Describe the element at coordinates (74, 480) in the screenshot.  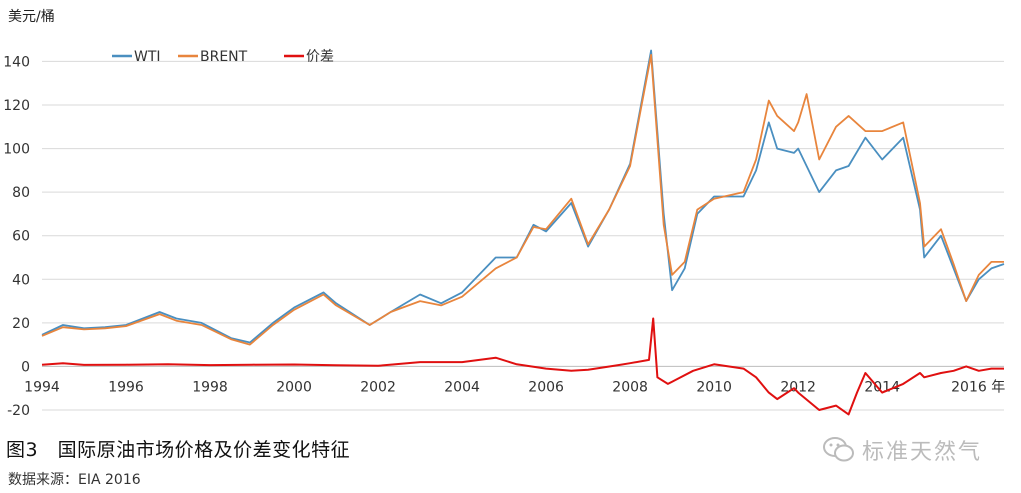
I see `data-source: 数据来源：EIA 2016` at that location.